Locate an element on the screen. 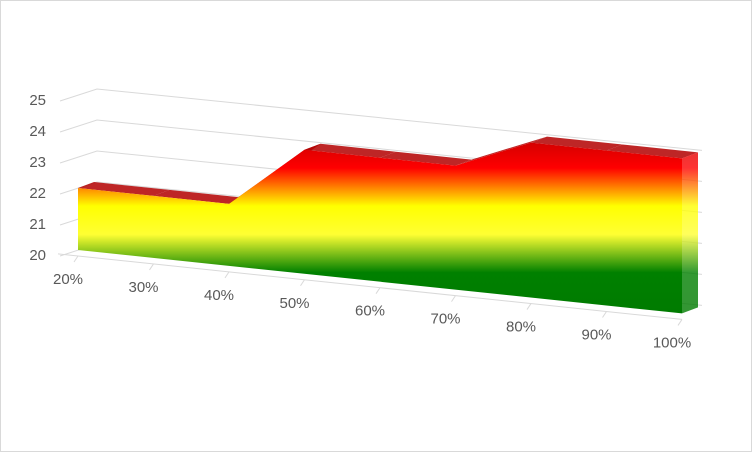 The height and width of the screenshot is (452, 752). x-tick-label: 30% is located at coordinates (143, 287).